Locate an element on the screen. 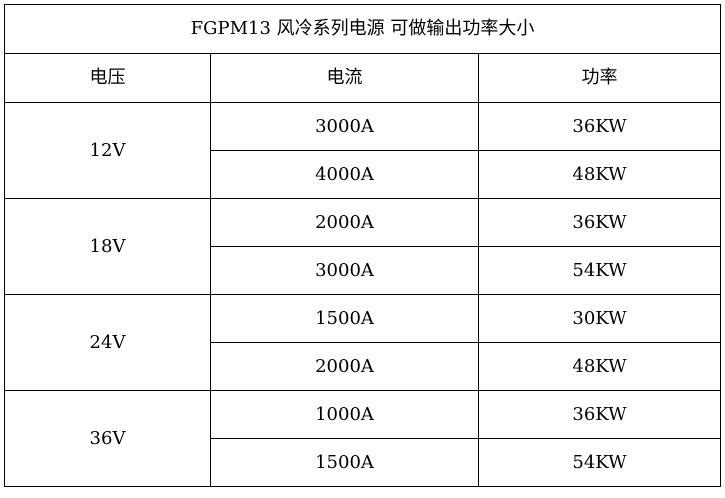  header-current: 电流 is located at coordinates (344, 78).